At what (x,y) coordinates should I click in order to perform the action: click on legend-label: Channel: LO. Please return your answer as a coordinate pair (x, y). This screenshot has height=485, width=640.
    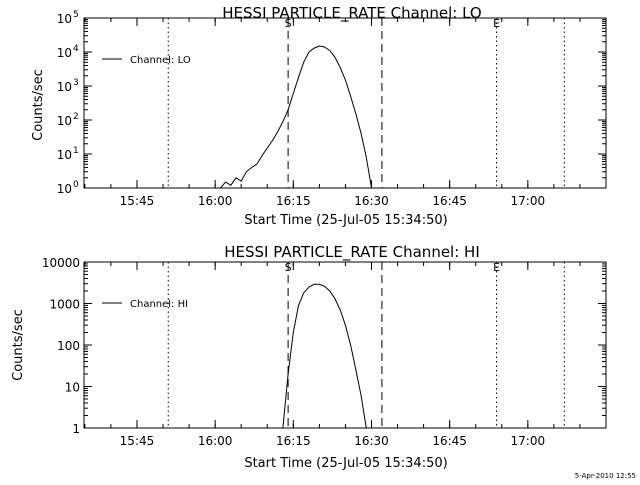
    Looking at the image, I should click on (160, 60).